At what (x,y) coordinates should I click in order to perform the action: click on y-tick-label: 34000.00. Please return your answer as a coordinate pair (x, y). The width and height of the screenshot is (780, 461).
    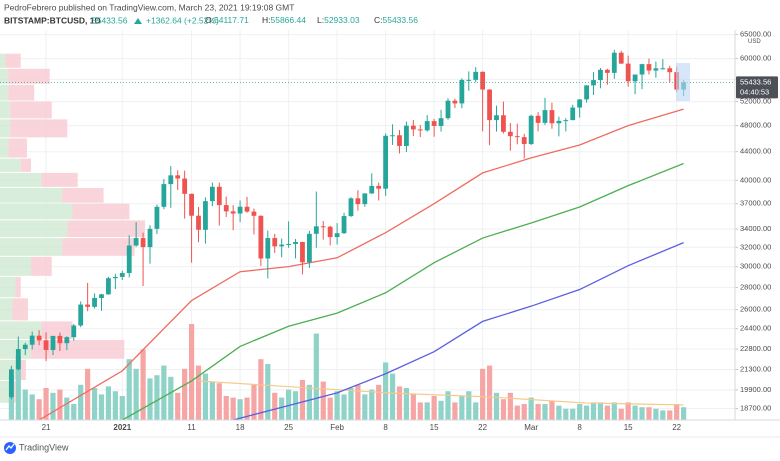
    Looking at the image, I should click on (755, 228).